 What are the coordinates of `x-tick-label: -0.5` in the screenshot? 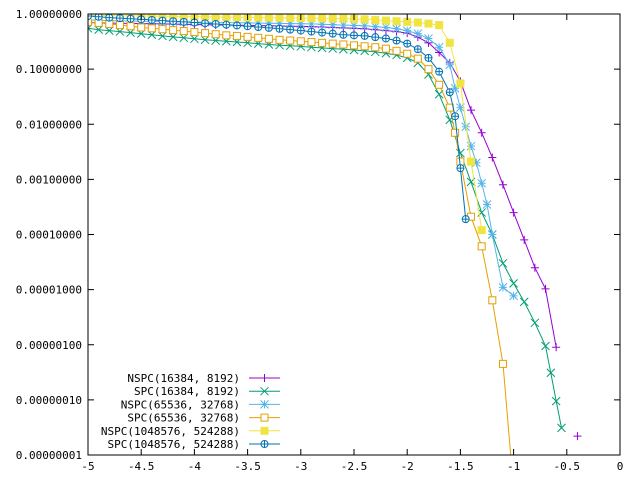 It's located at (567, 466).